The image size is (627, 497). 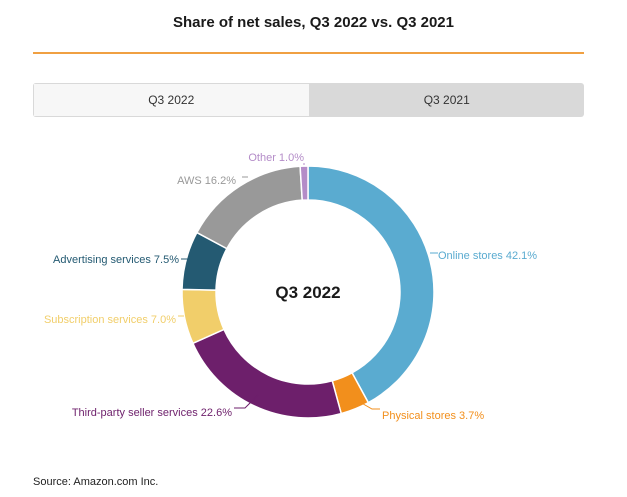 I want to click on slice-label-subscription-services: Subscription services 7.0%, so click(x=110, y=320).